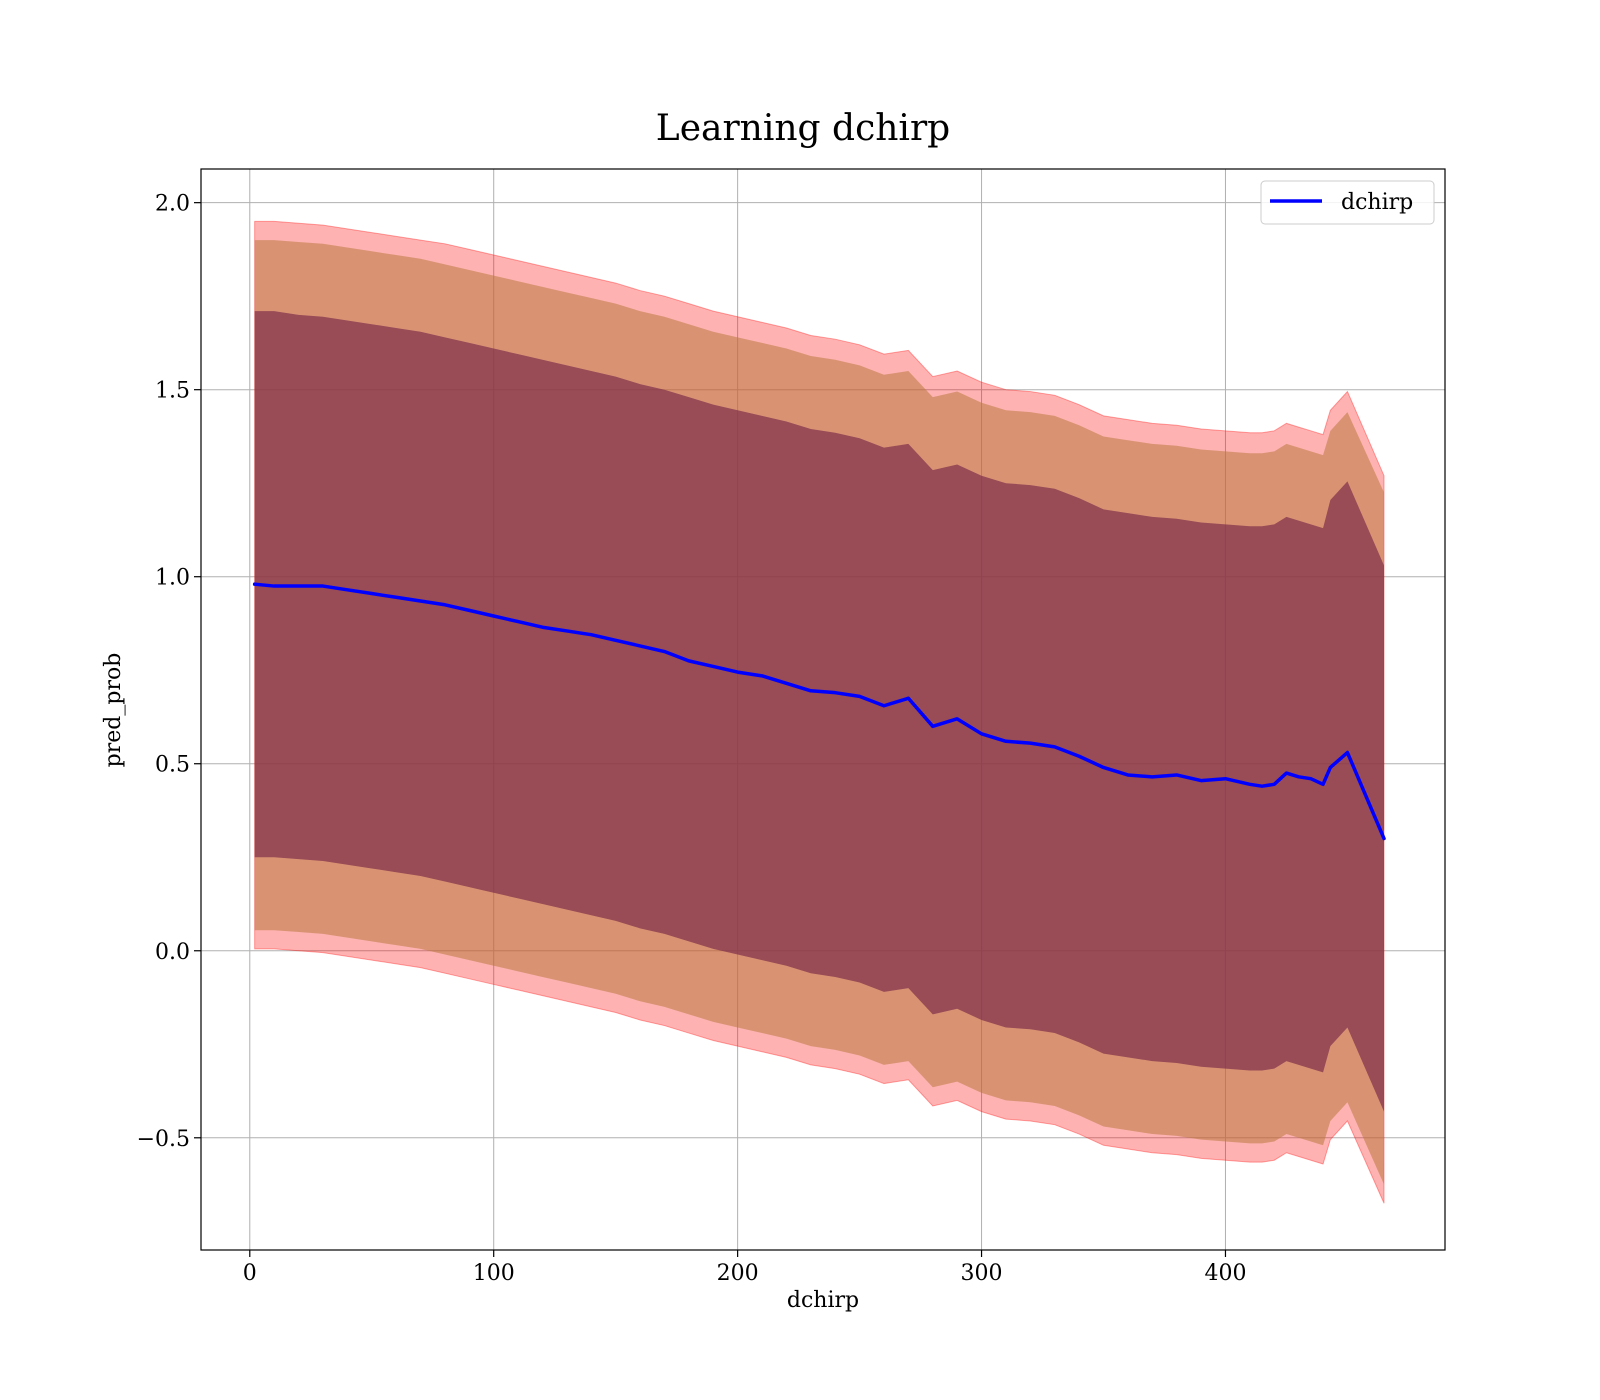 The width and height of the screenshot is (1600, 1400). Describe the element at coordinates (113, 710) in the screenshot. I see `y-axis-label: pred_prob` at that location.